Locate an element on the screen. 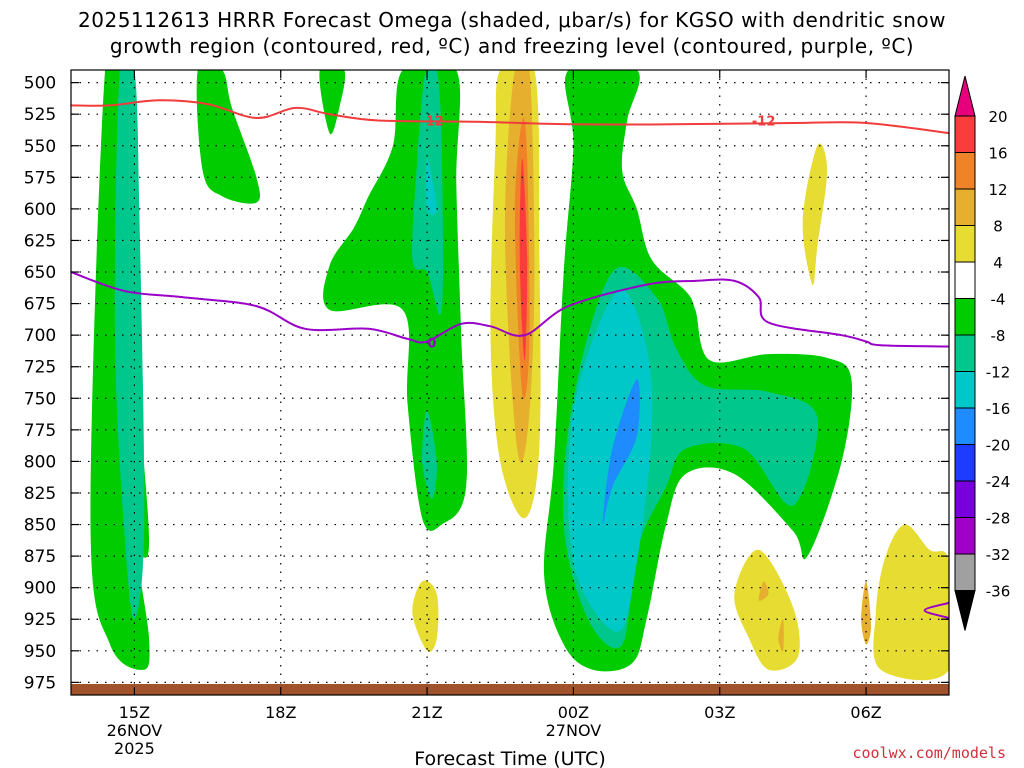  colorbar-label-5: -4 is located at coordinates (998, 300).